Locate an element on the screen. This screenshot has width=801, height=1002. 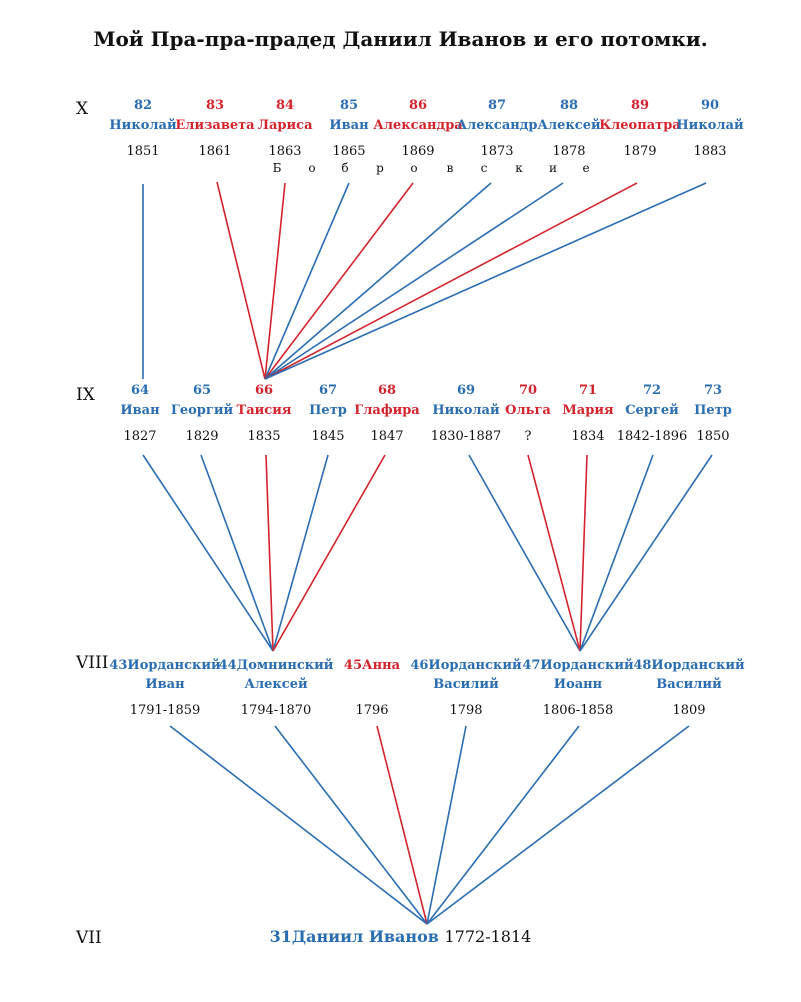
person-name-line1: 48Иорданский is located at coordinates (689, 665).